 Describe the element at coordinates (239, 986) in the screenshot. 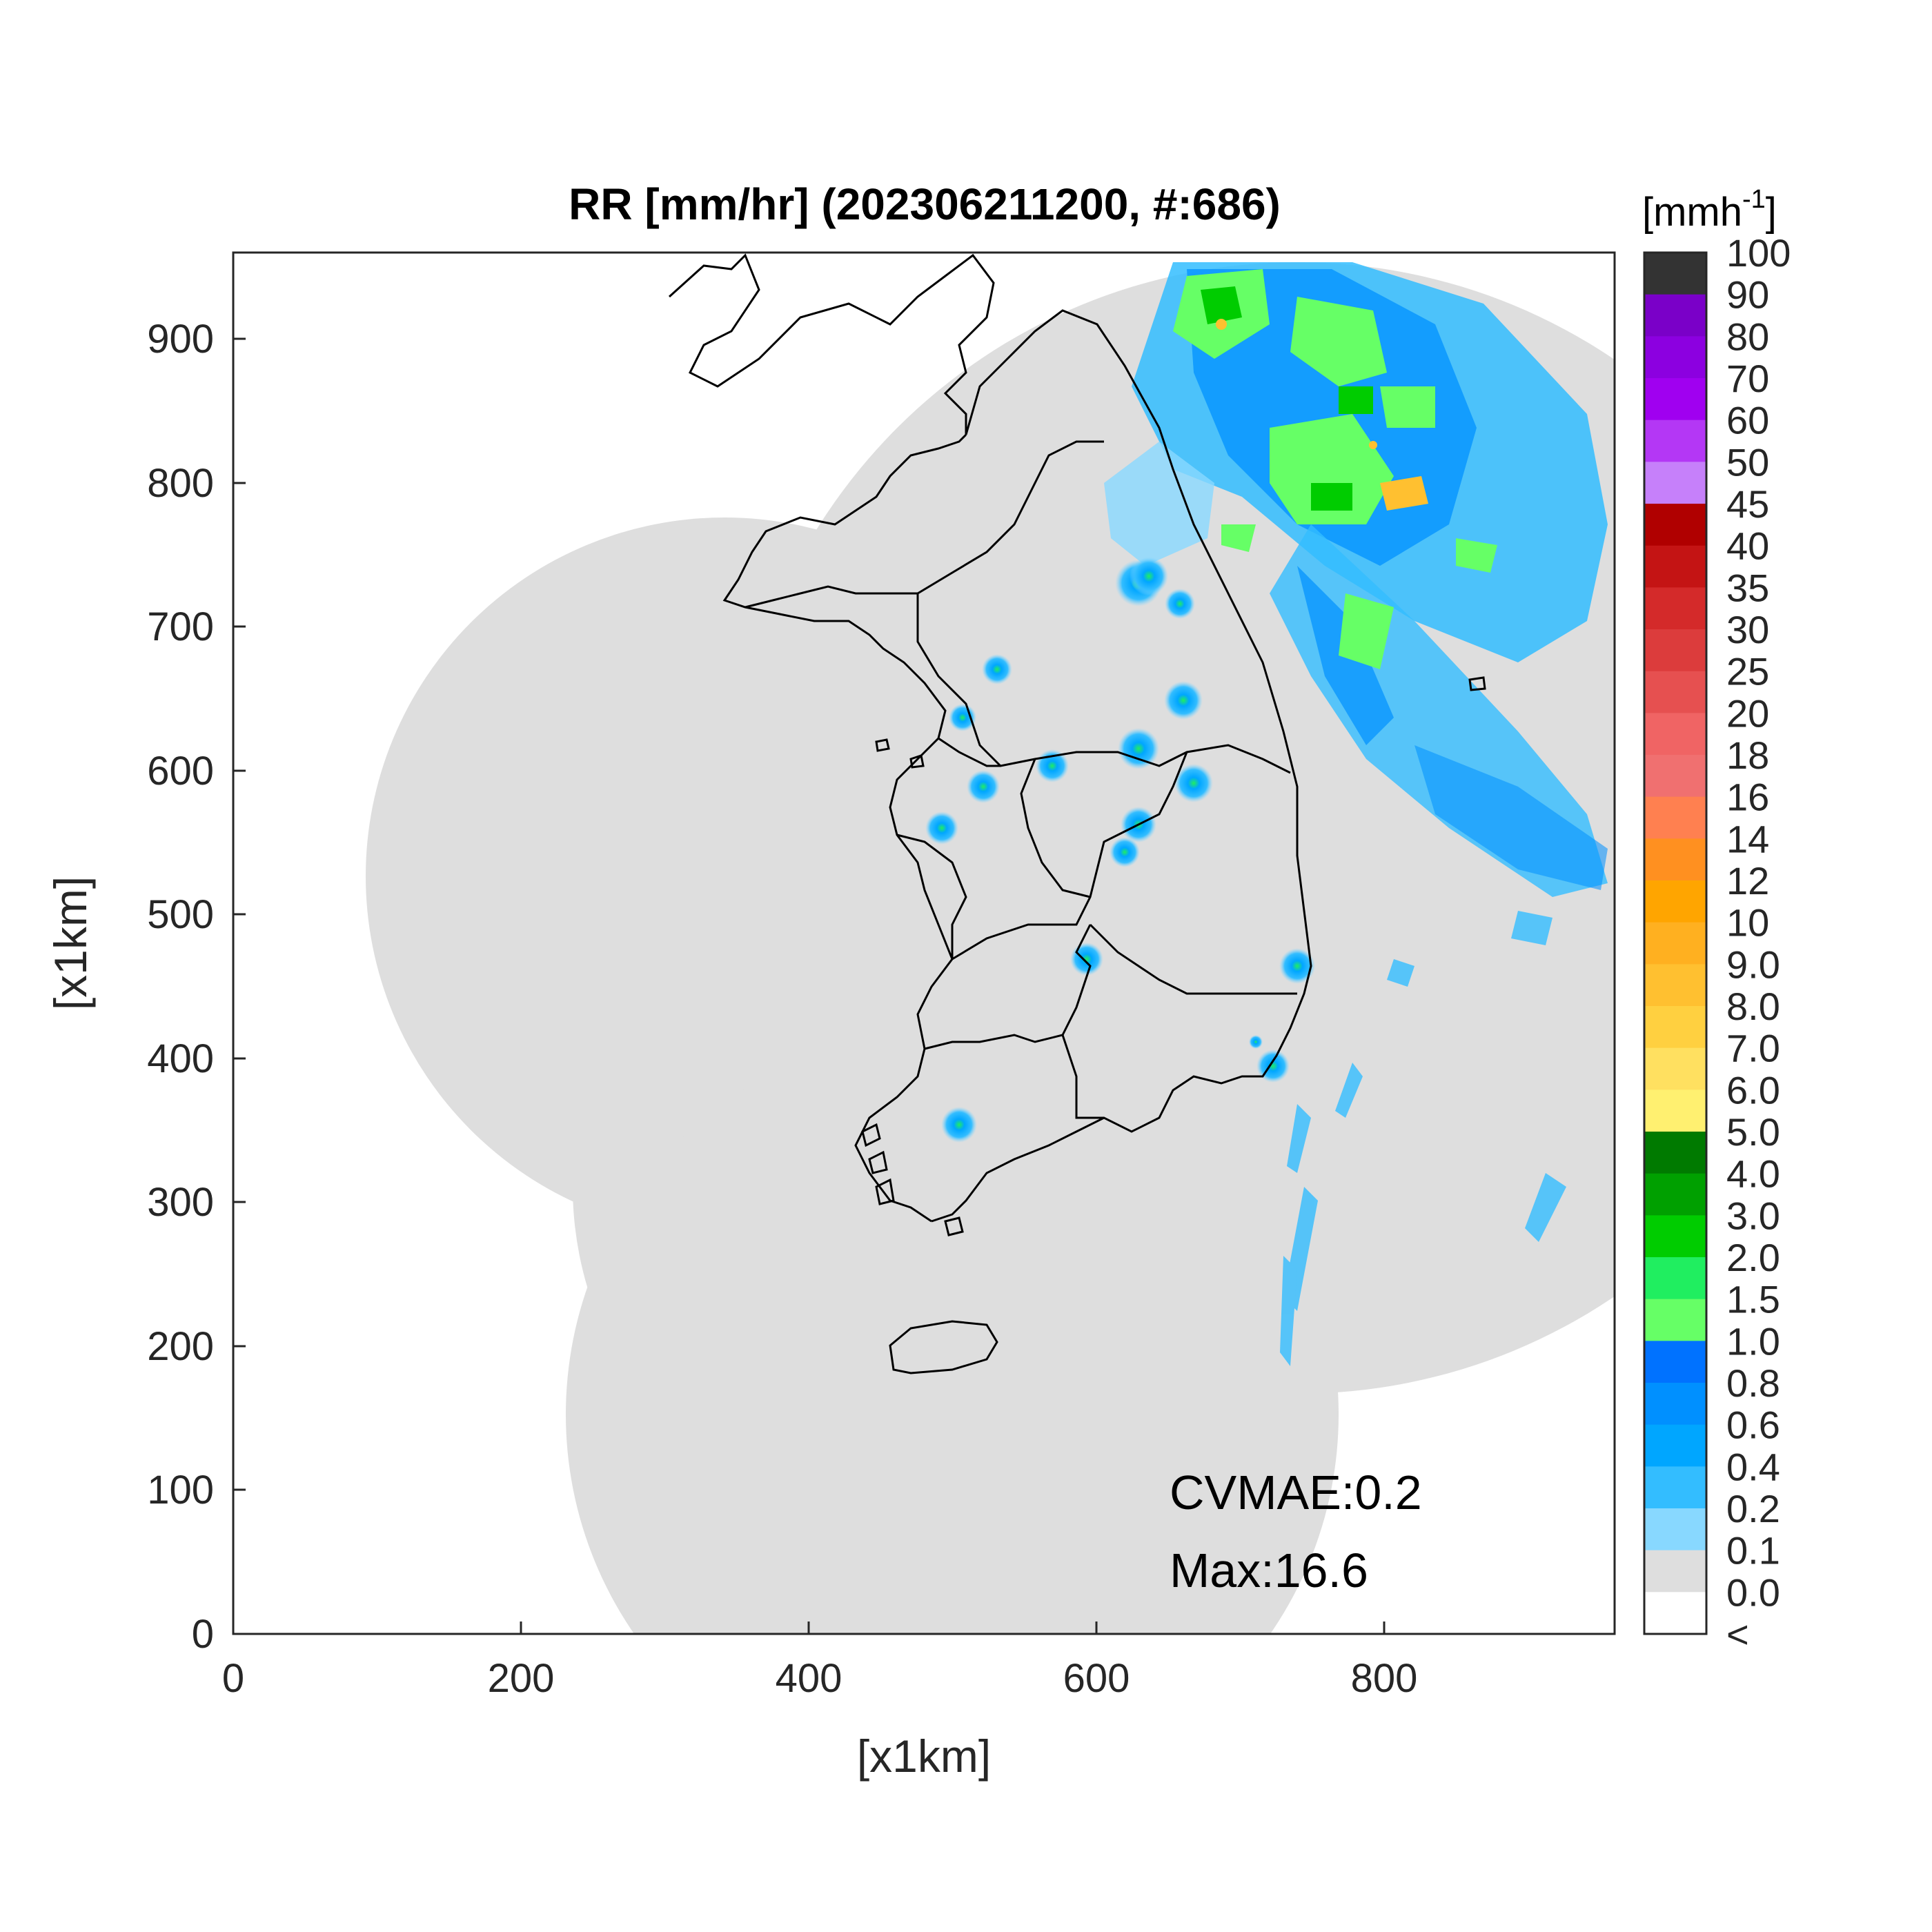

I see `y-axis` at that location.